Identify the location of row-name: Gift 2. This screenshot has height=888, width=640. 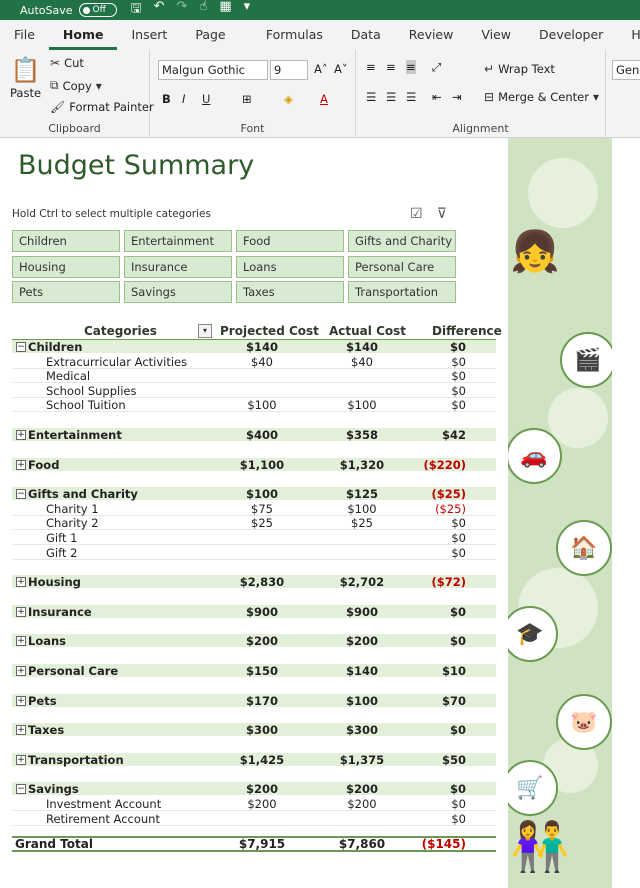
(62, 552).